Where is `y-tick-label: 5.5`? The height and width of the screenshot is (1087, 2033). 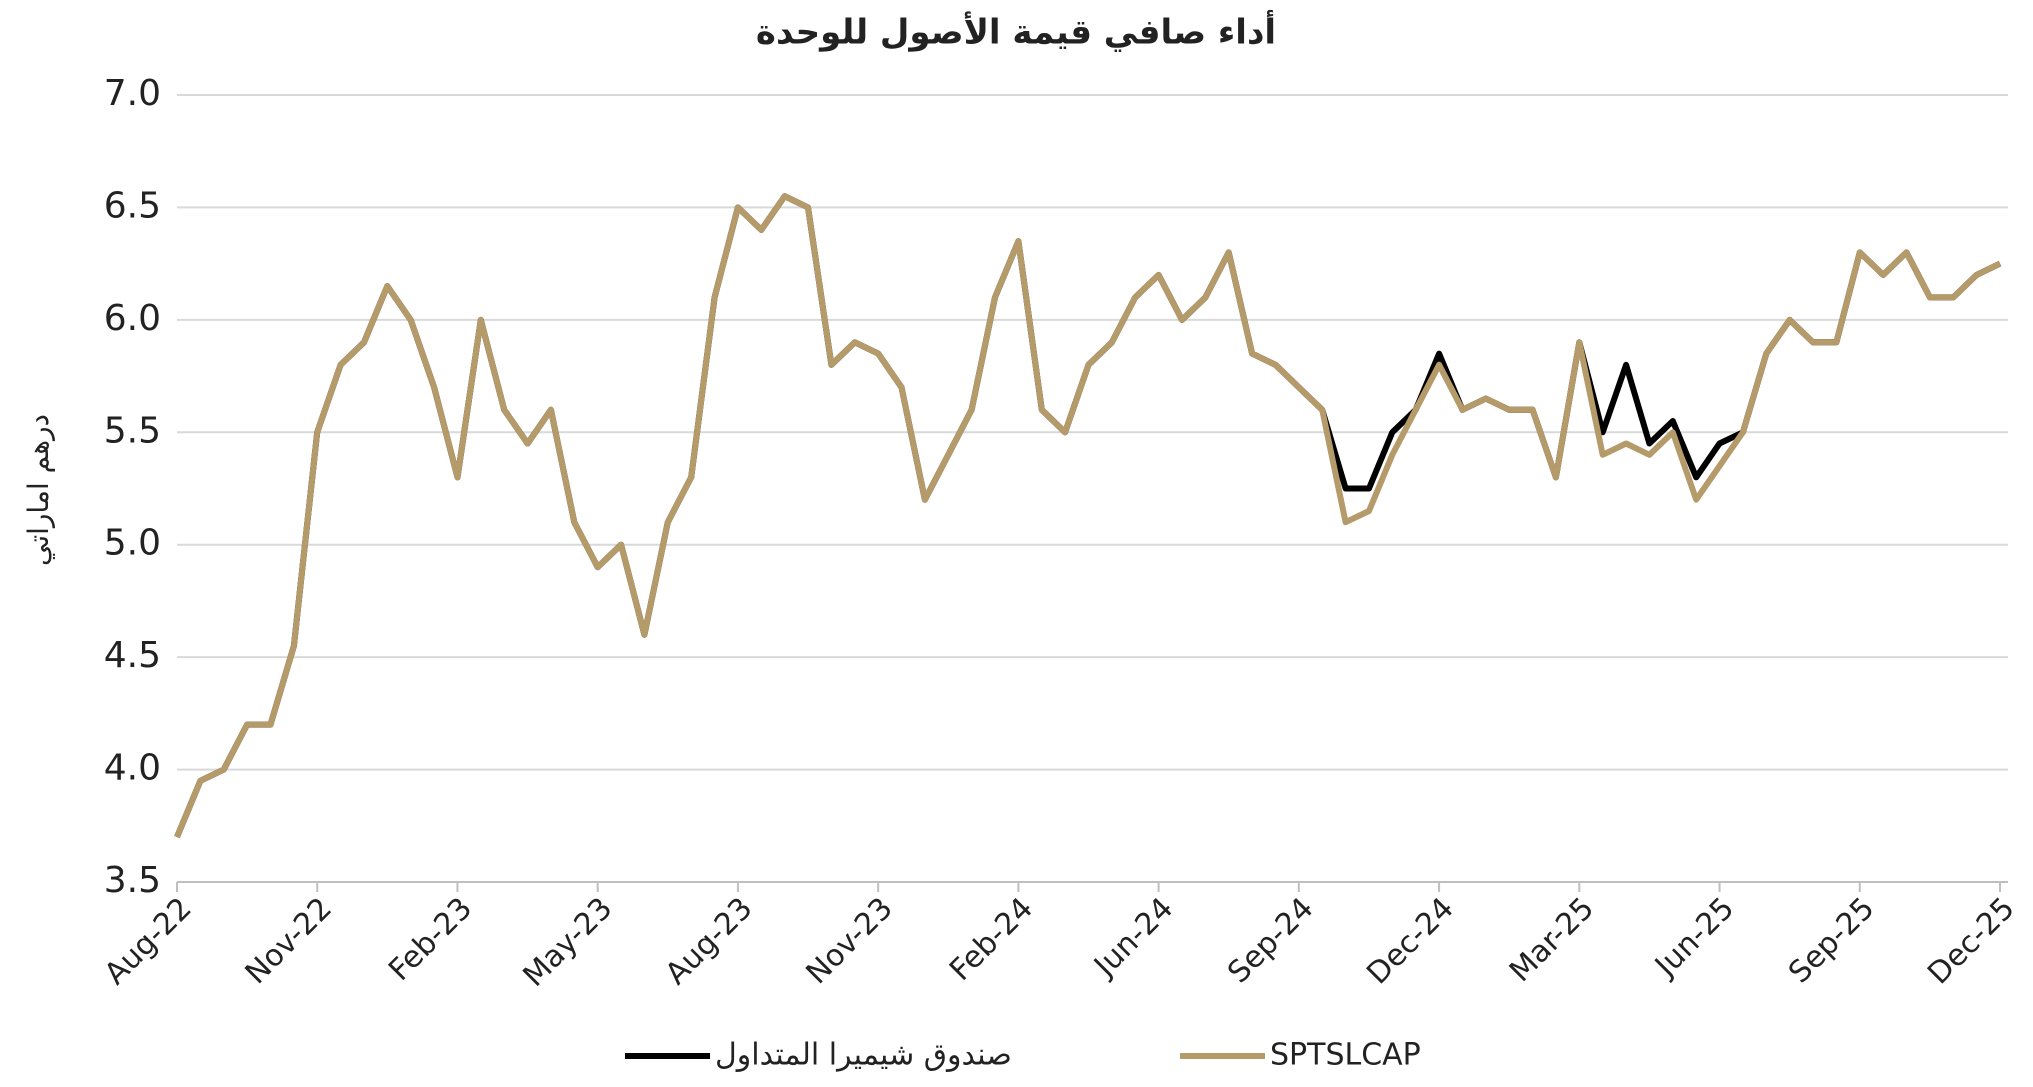 y-tick-label: 5.5 is located at coordinates (132, 430).